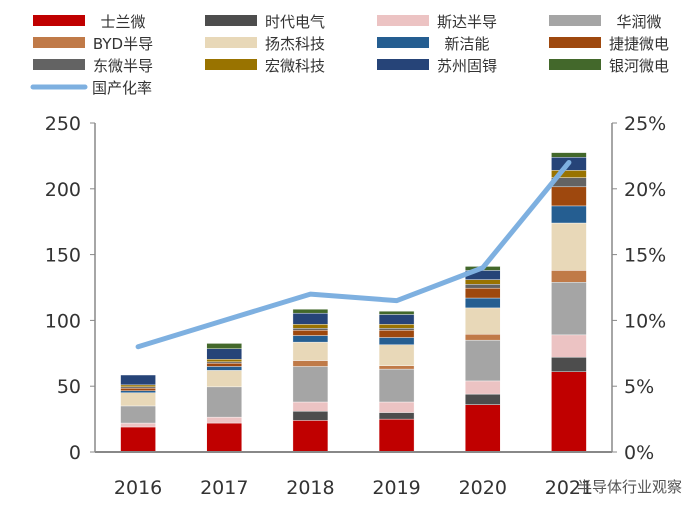 This screenshot has width=700, height=511. I want to click on legend-label: 国产化率, so click(122, 88).